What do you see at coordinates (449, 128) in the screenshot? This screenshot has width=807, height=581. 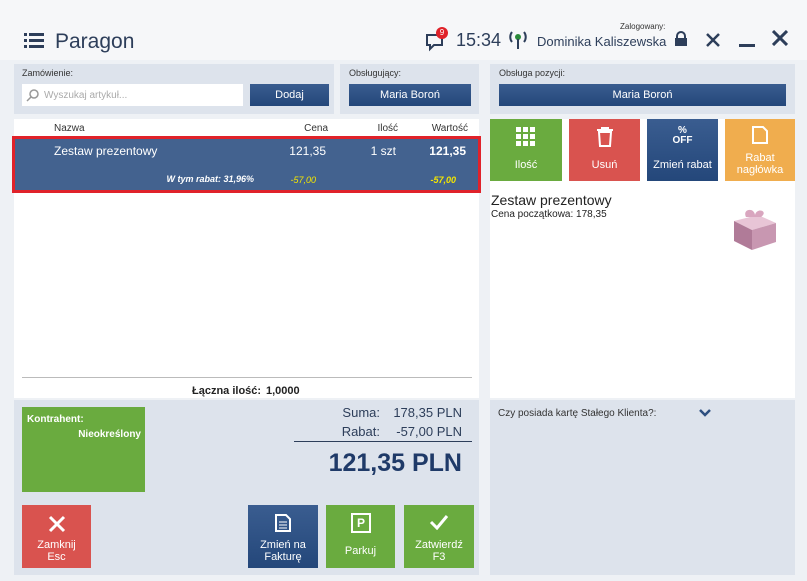 I see `column-header: Wartość` at bounding box center [449, 128].